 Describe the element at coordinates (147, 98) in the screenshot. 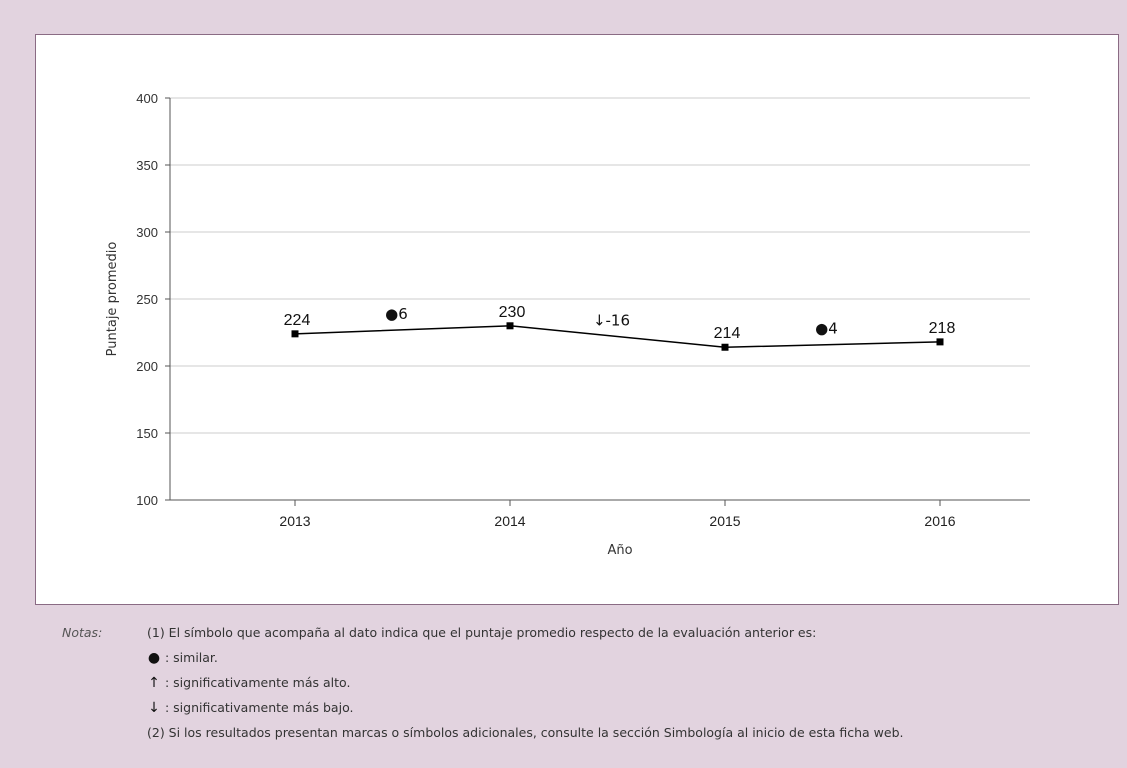

I see `y-tick-label: 400` at that location.